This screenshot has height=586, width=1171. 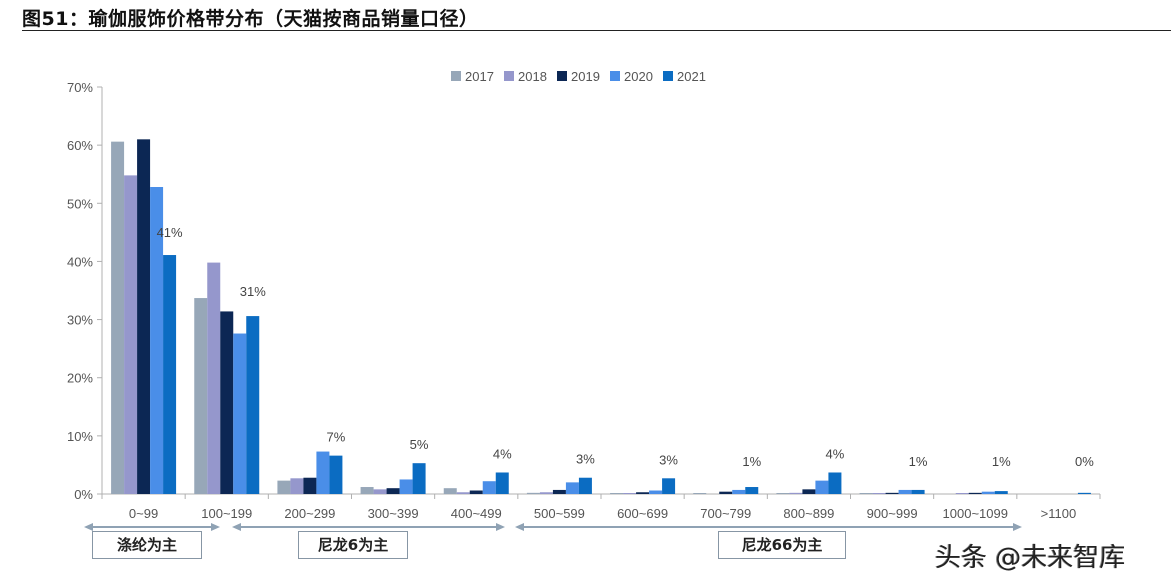 I want to click on data-label: 41%, so click(x=170, y=232).